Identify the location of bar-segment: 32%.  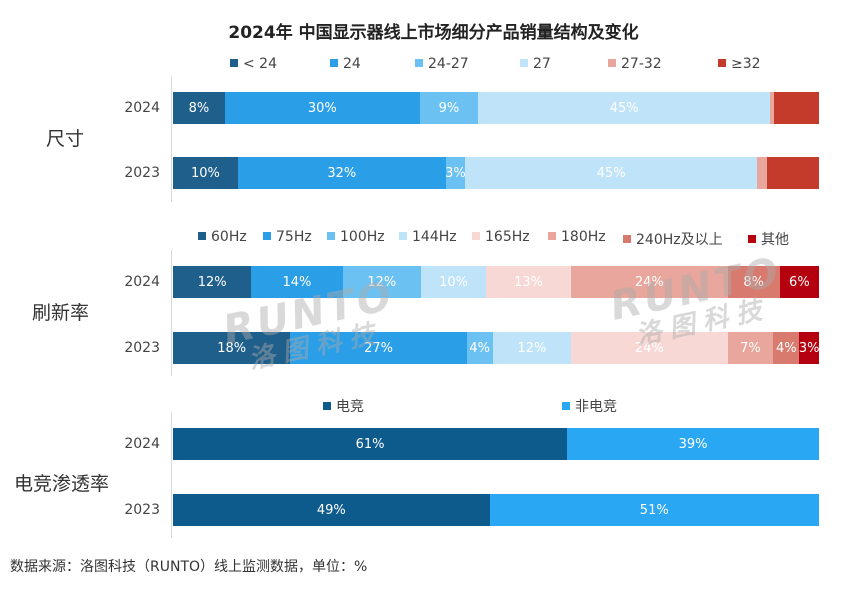
(341, 173).